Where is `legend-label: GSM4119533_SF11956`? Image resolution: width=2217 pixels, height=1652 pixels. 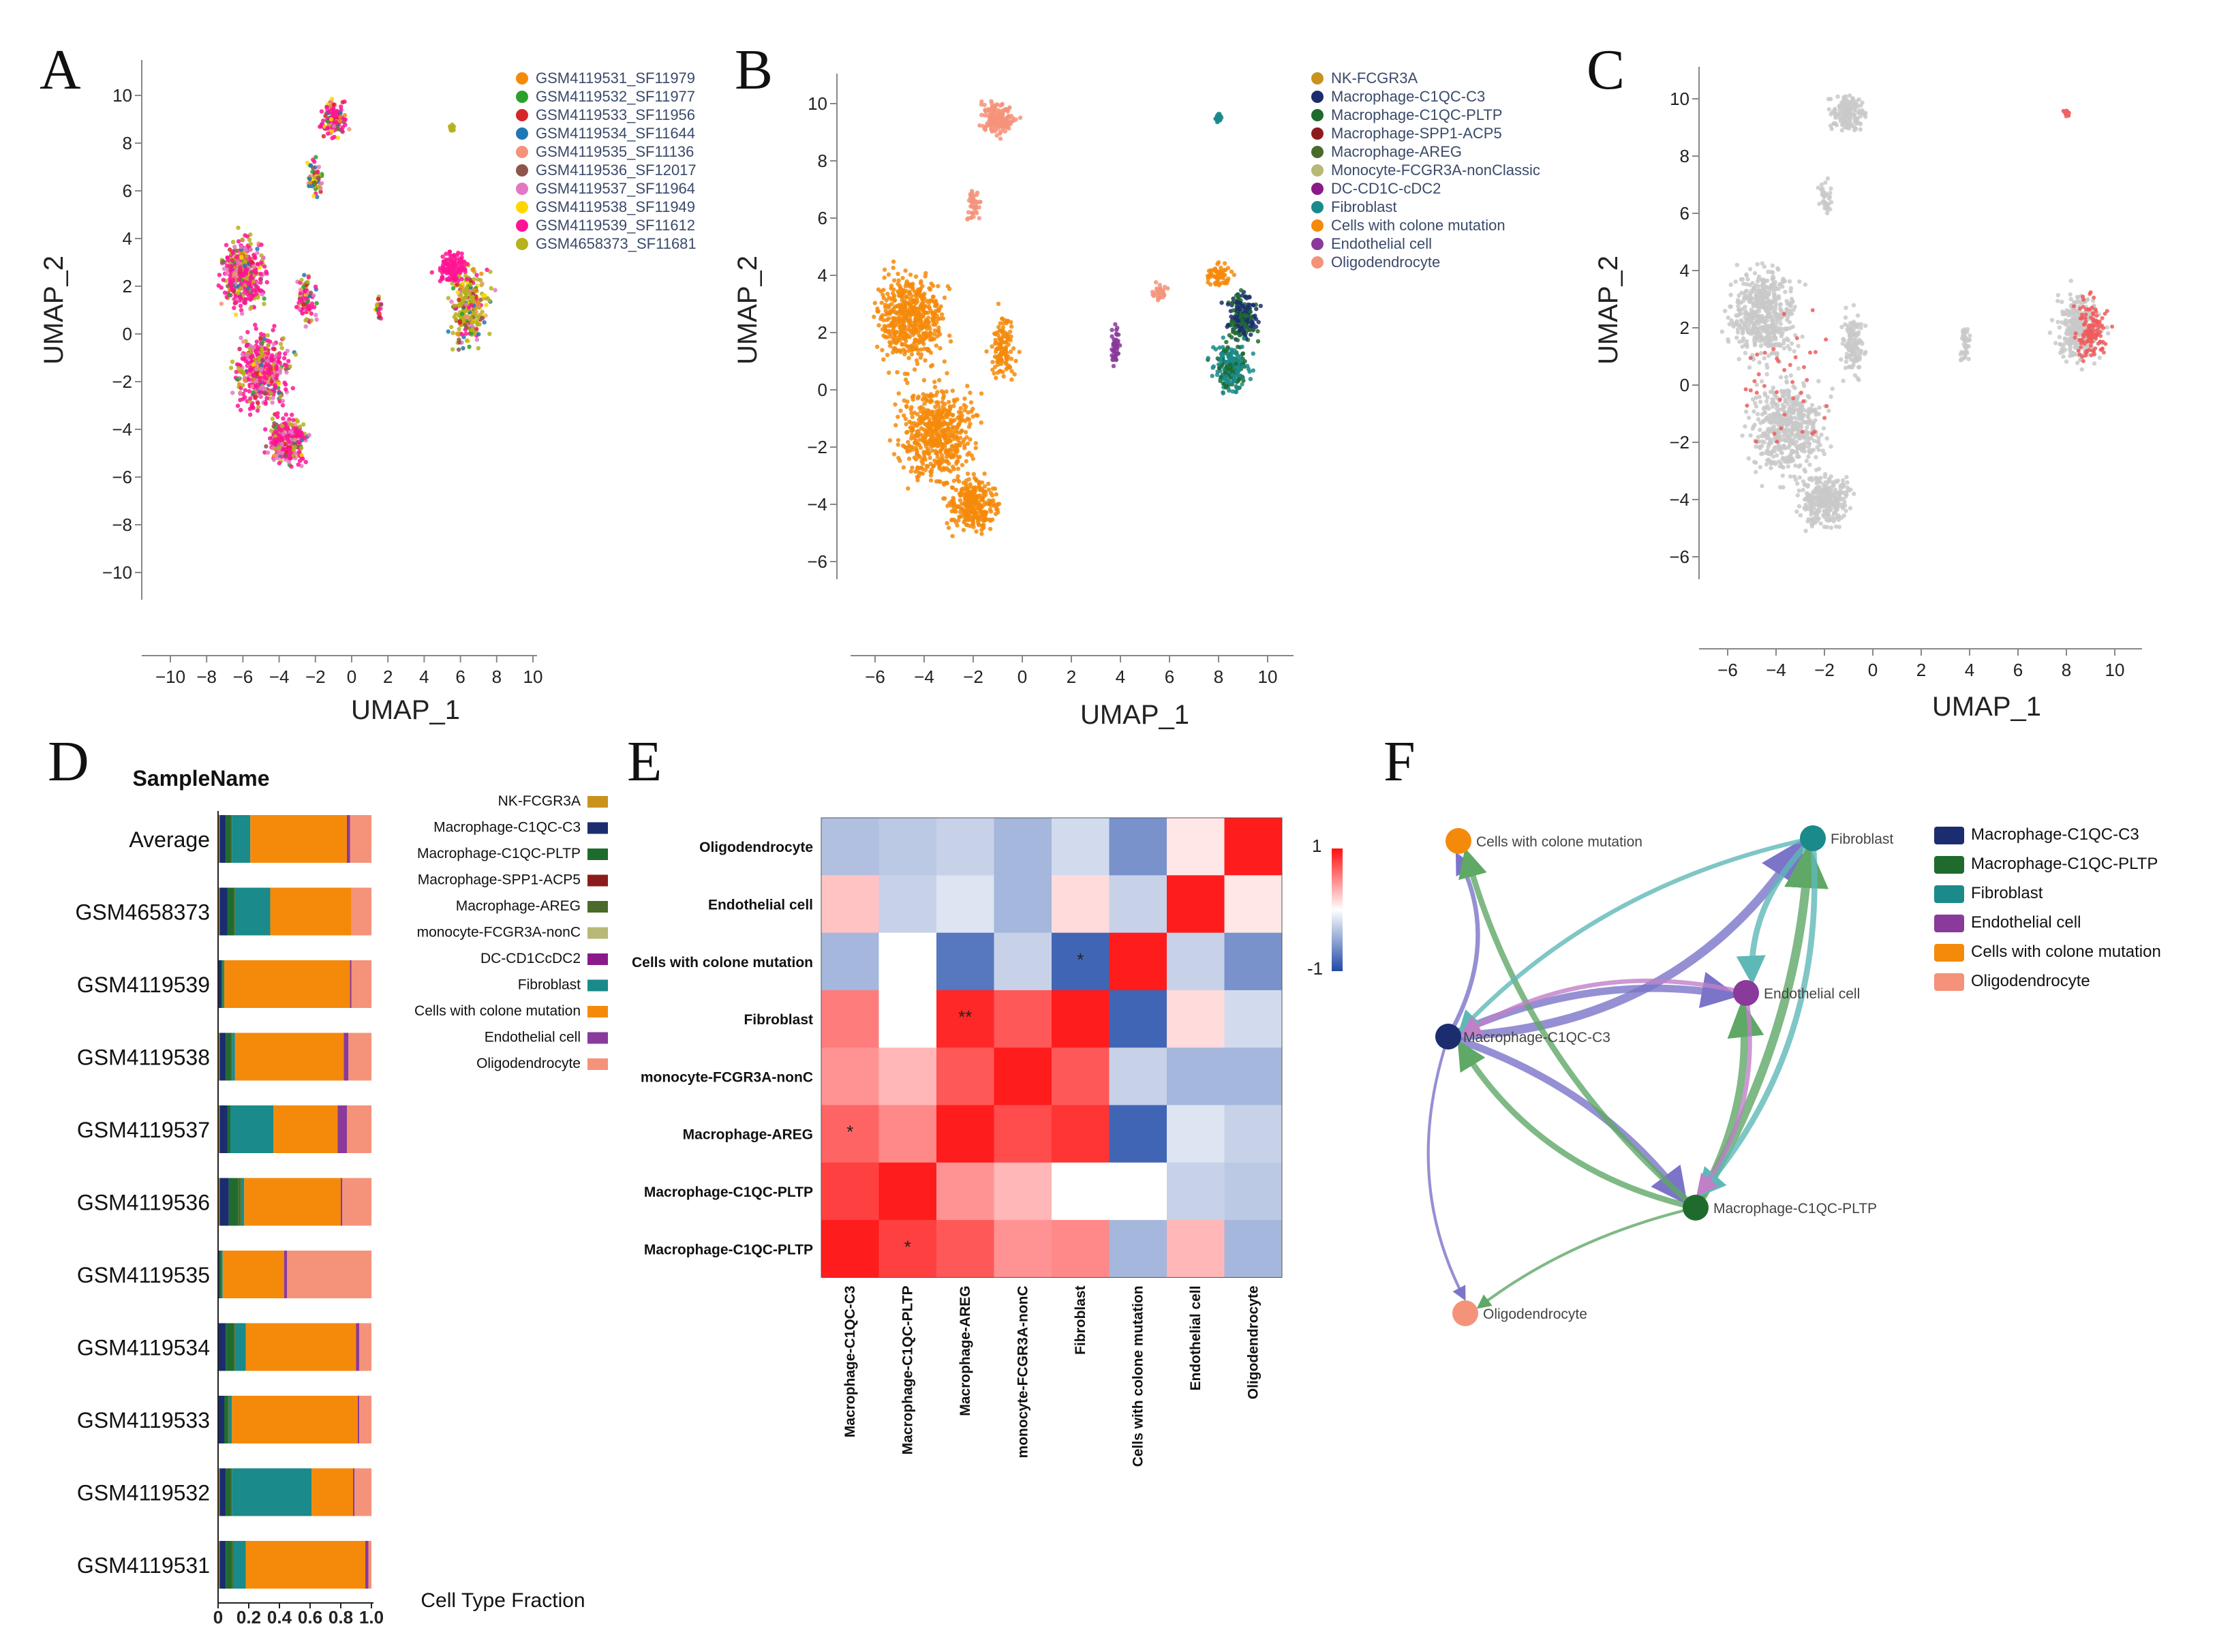 legend-label: GSM4119533_SF11956 is located at coordinates (615, 114).